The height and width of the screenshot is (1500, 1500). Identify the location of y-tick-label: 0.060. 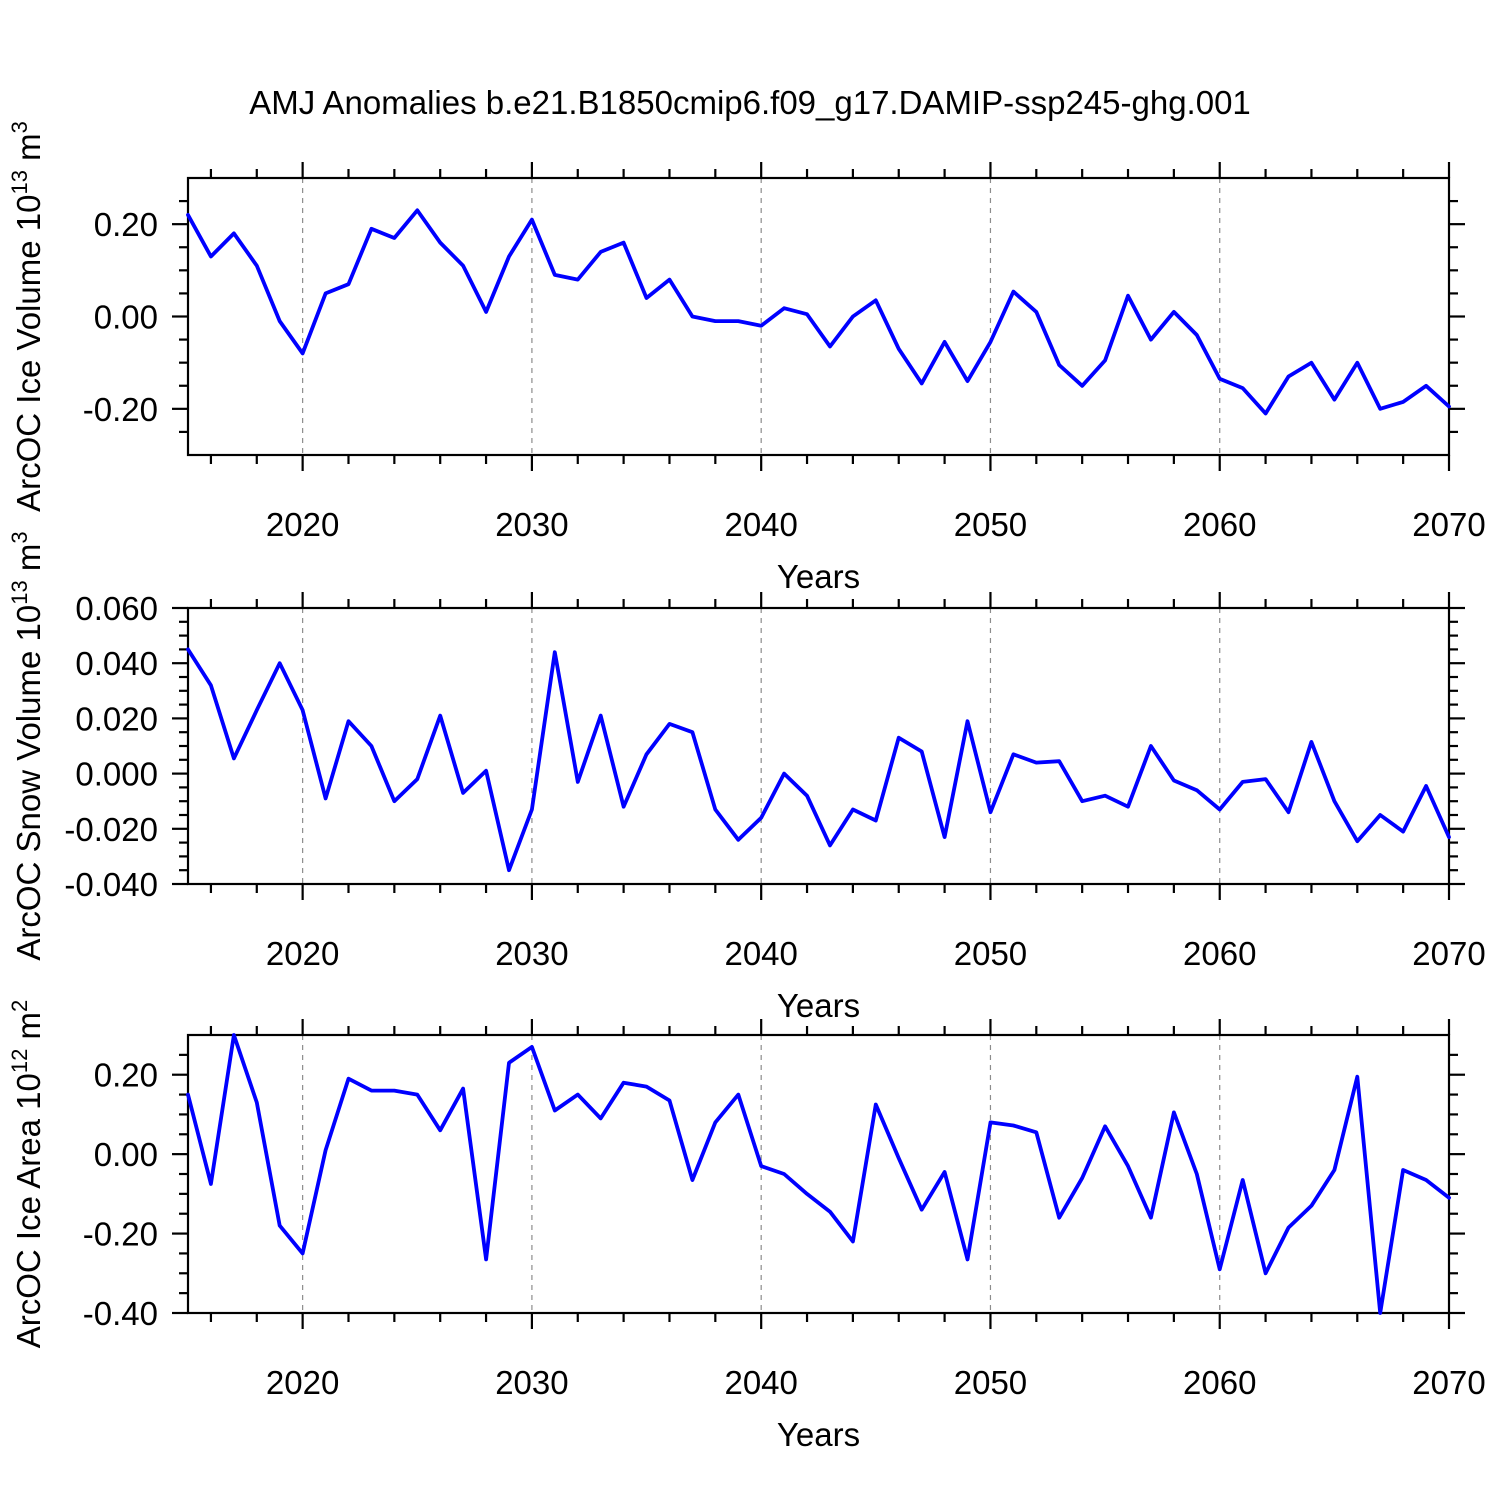
(116, 608).